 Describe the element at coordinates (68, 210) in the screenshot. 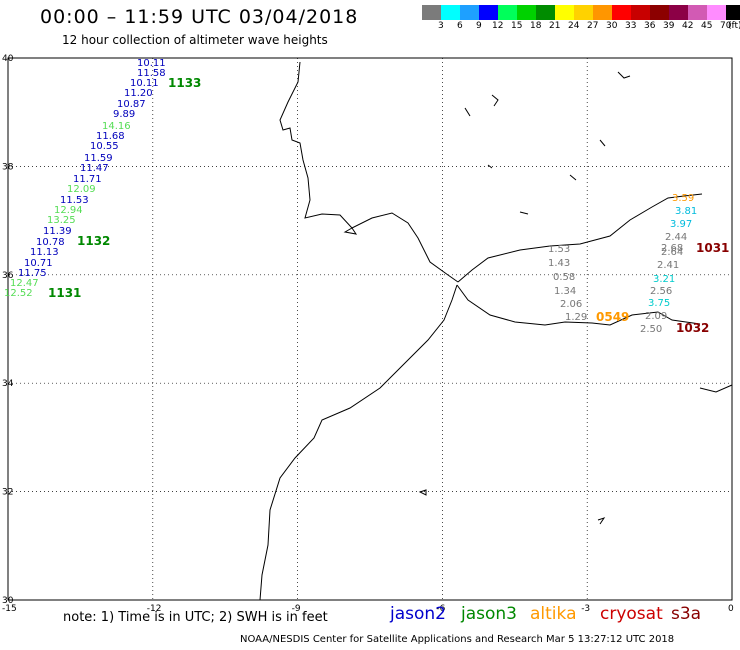

I see `wave-height-label: 12.94` at that location.